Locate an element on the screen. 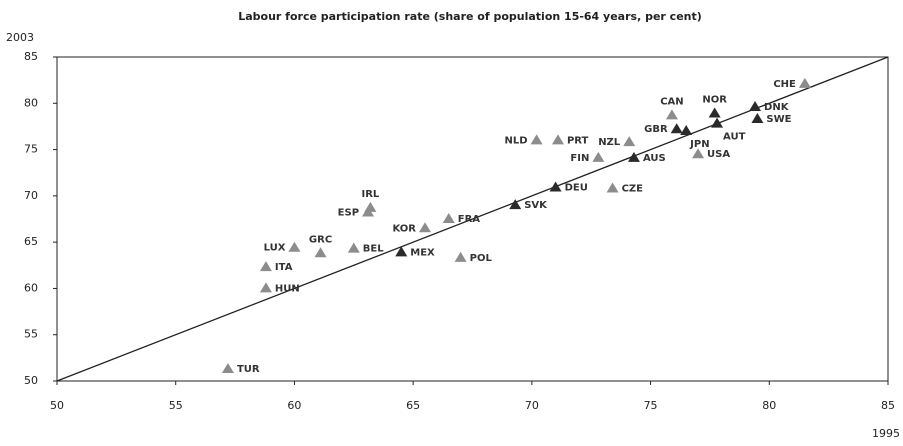 The image size is (903, 446). point-label: BEL is located at coordinates (373, 249).